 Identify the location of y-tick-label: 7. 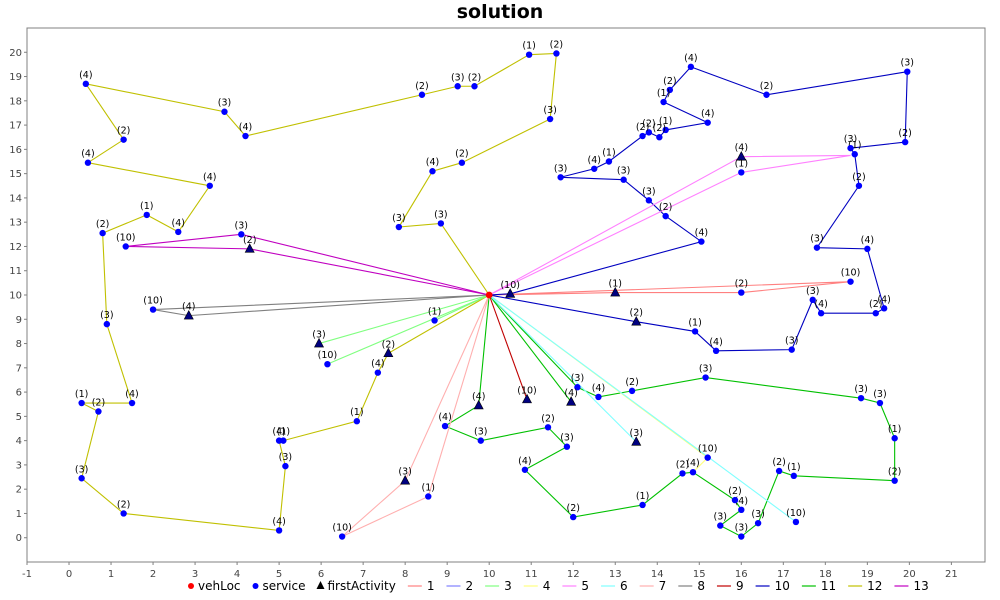
(19, 368).